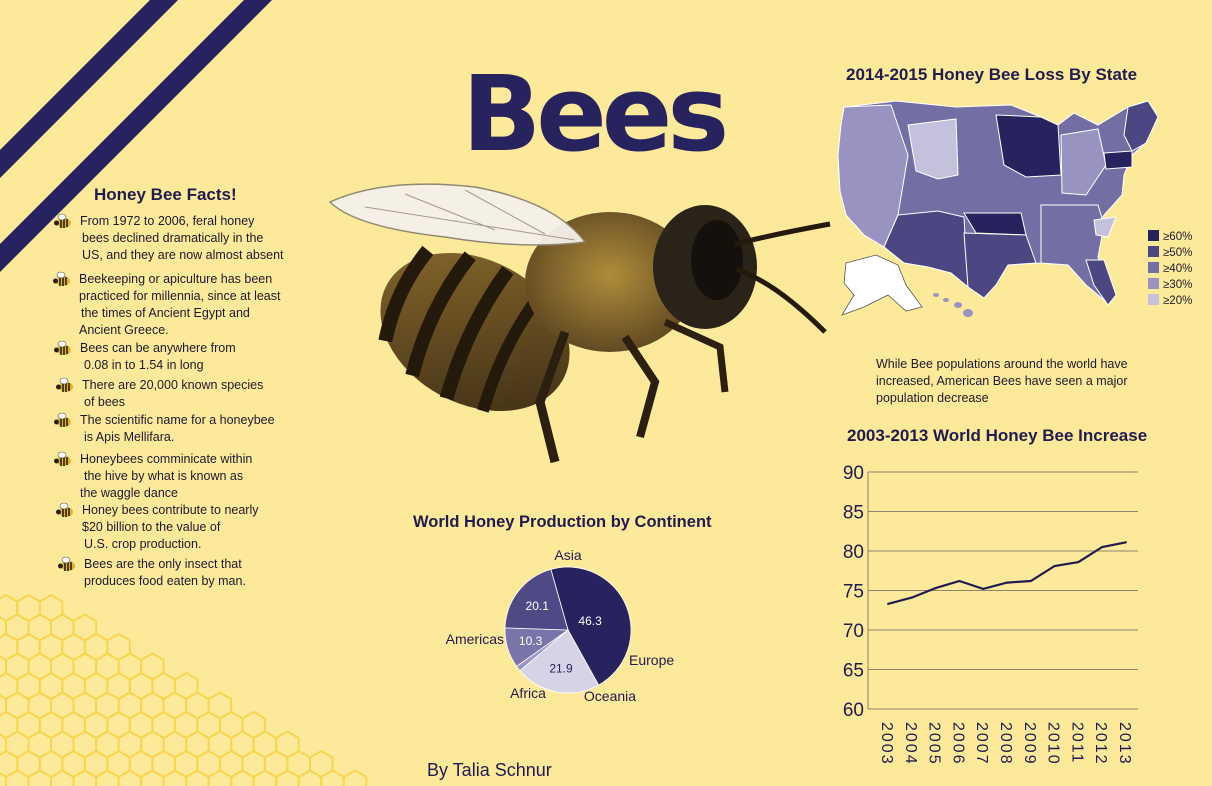 Image resolution: width=1212 pixels, height=786 pixels. What do you see at coordinates (1170, 300) in the screenshot?
I see `legend-item: ≥20%` at bounding box center [1170, 300].